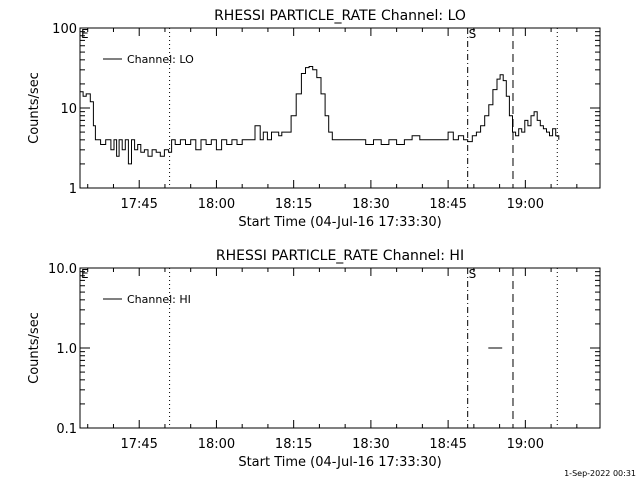  I want to click on legend-label: Channel: HI, so click(159, 299).